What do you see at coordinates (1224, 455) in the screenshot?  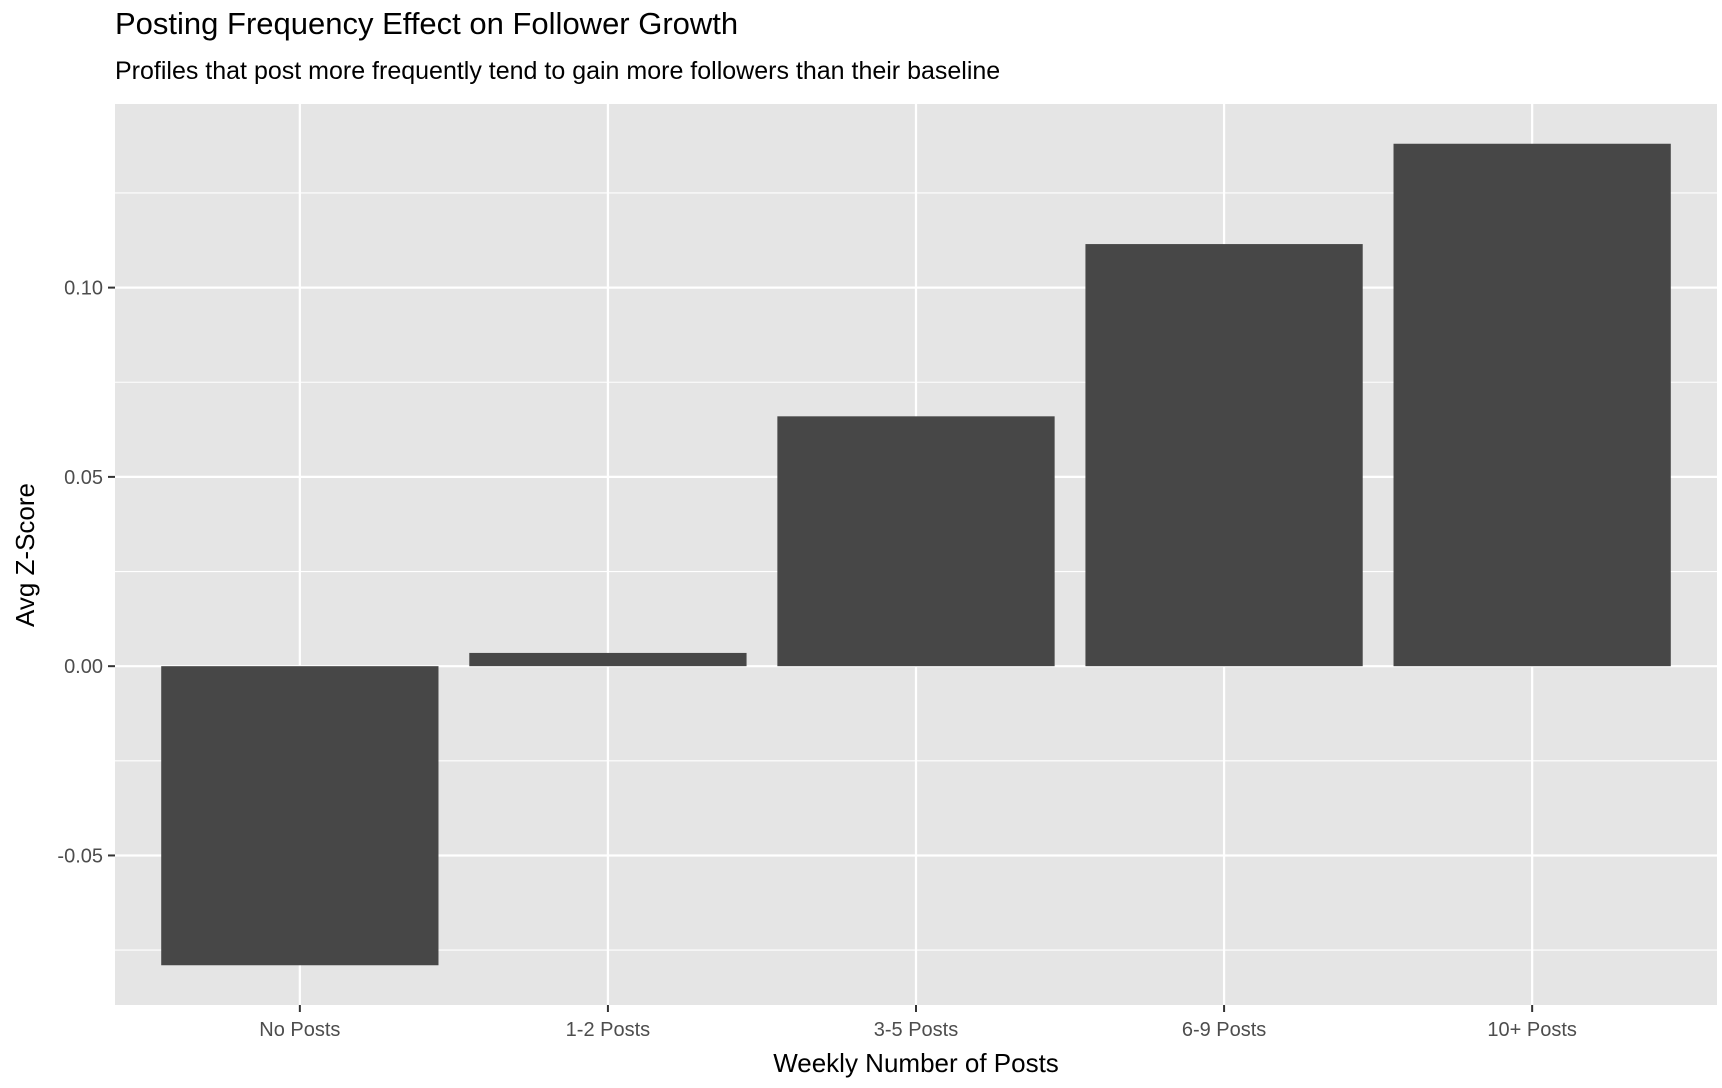 I see `bar-6-9-posts` at bounding box center [1224, 455].